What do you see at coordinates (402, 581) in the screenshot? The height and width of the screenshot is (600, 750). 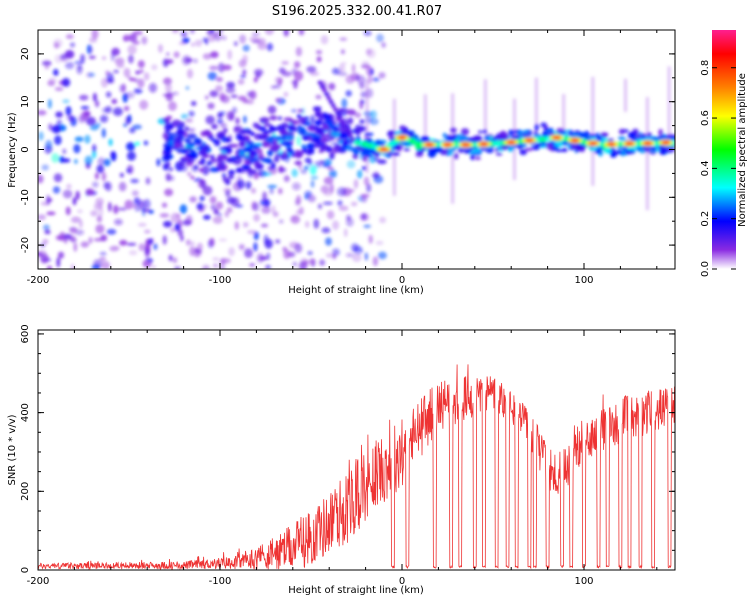 I see `snr-xtick-label: 0` at bounding box center [402, 581].